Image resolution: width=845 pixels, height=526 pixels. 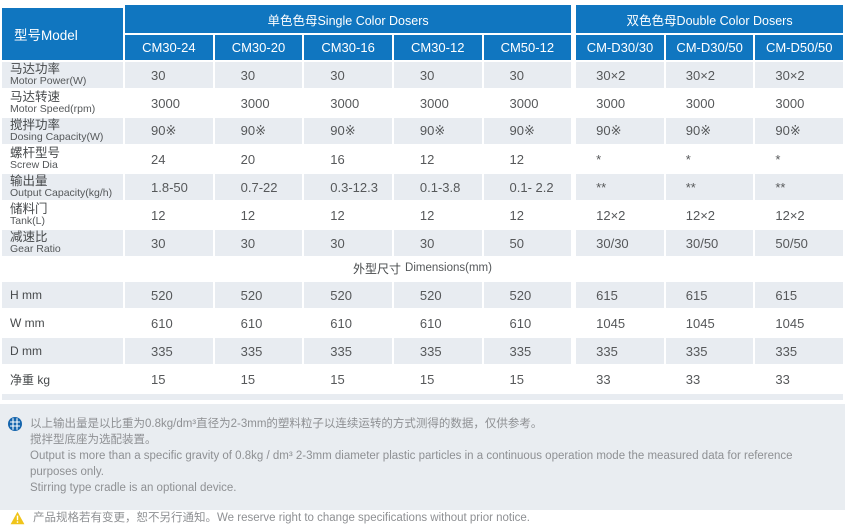 I want to click on group-header-single: 单色色母Single Color Dosers, so click(x=348, y=19).